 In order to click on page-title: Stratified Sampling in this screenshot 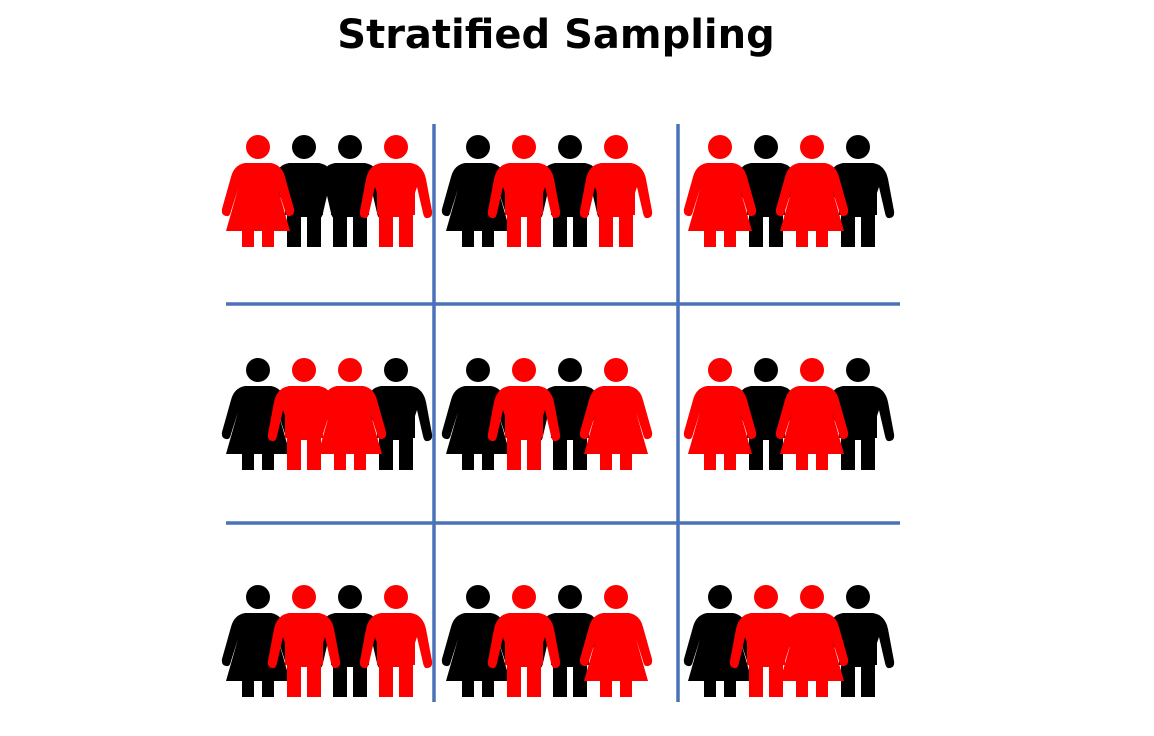, I will do `click(556, 35)`.